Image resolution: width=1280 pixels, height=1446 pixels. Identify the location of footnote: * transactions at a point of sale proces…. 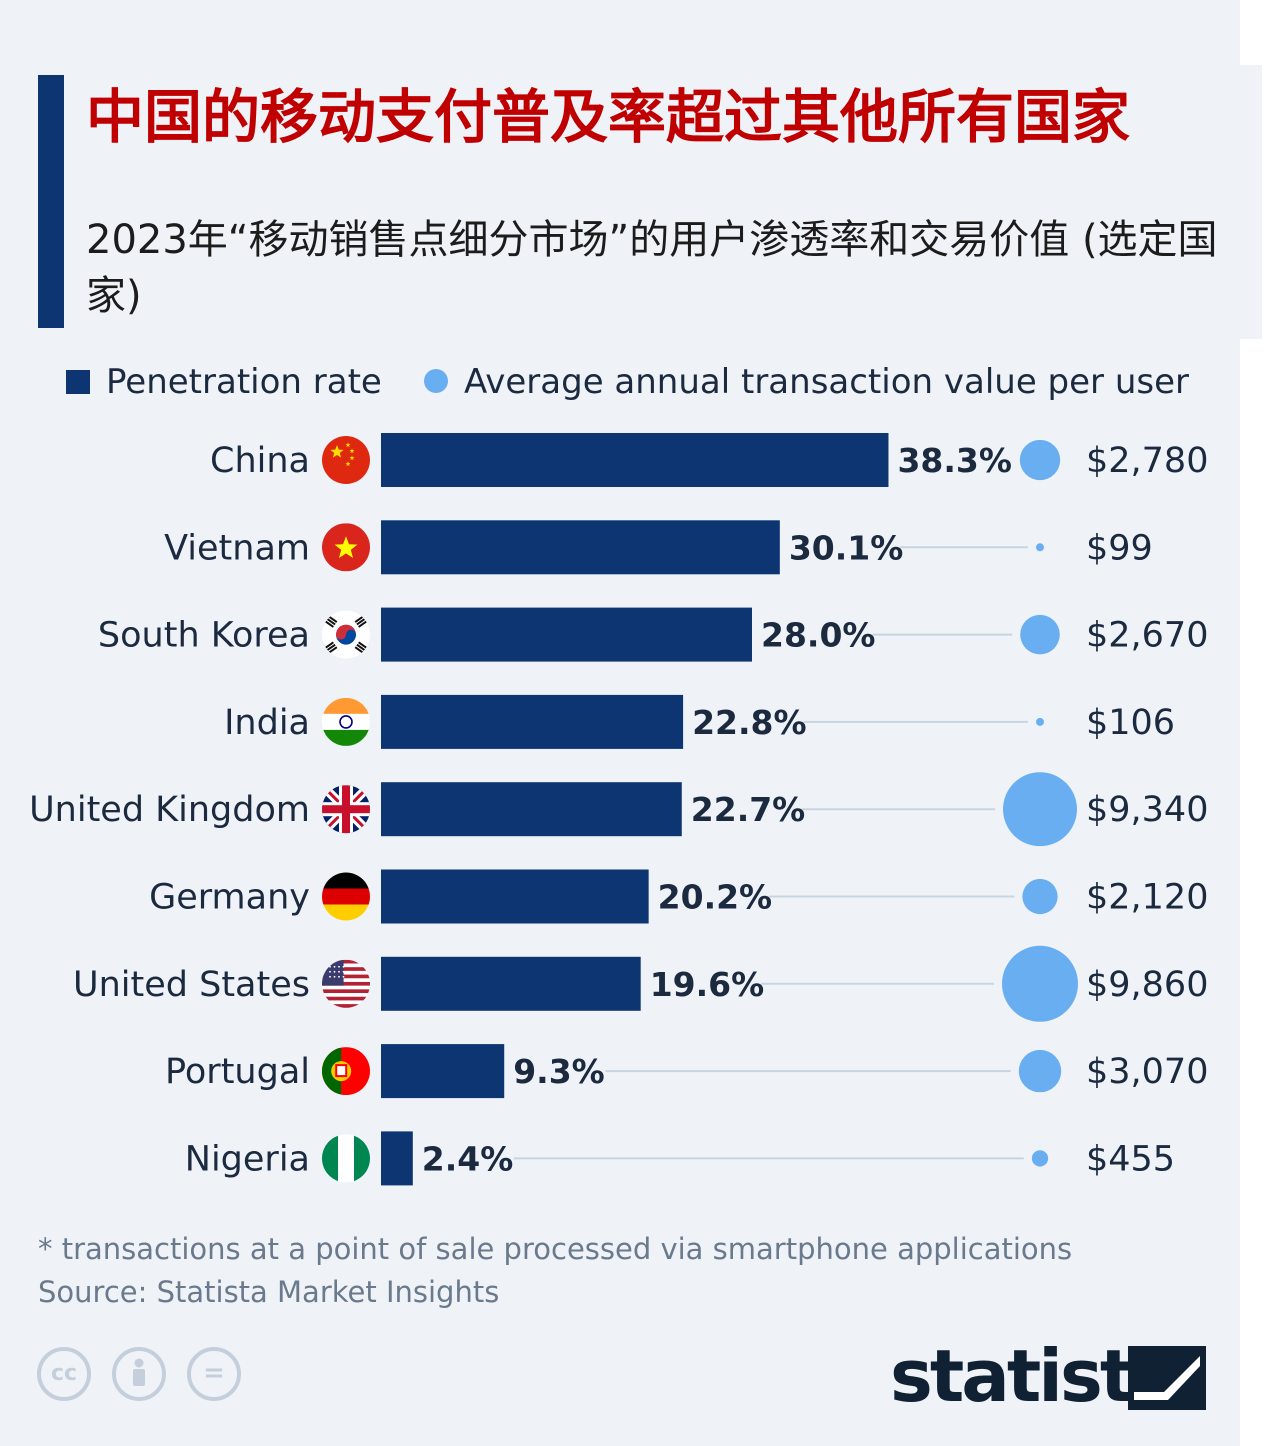
(555, 1249).